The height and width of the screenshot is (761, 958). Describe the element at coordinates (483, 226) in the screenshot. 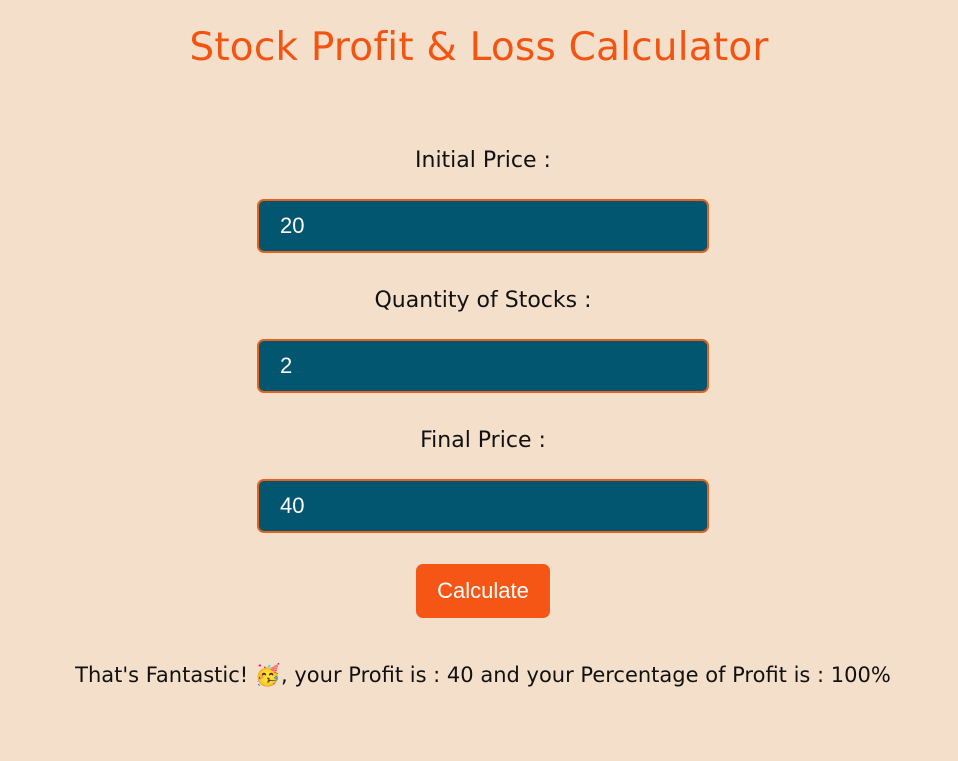

I see `initial-price-input` at that location.